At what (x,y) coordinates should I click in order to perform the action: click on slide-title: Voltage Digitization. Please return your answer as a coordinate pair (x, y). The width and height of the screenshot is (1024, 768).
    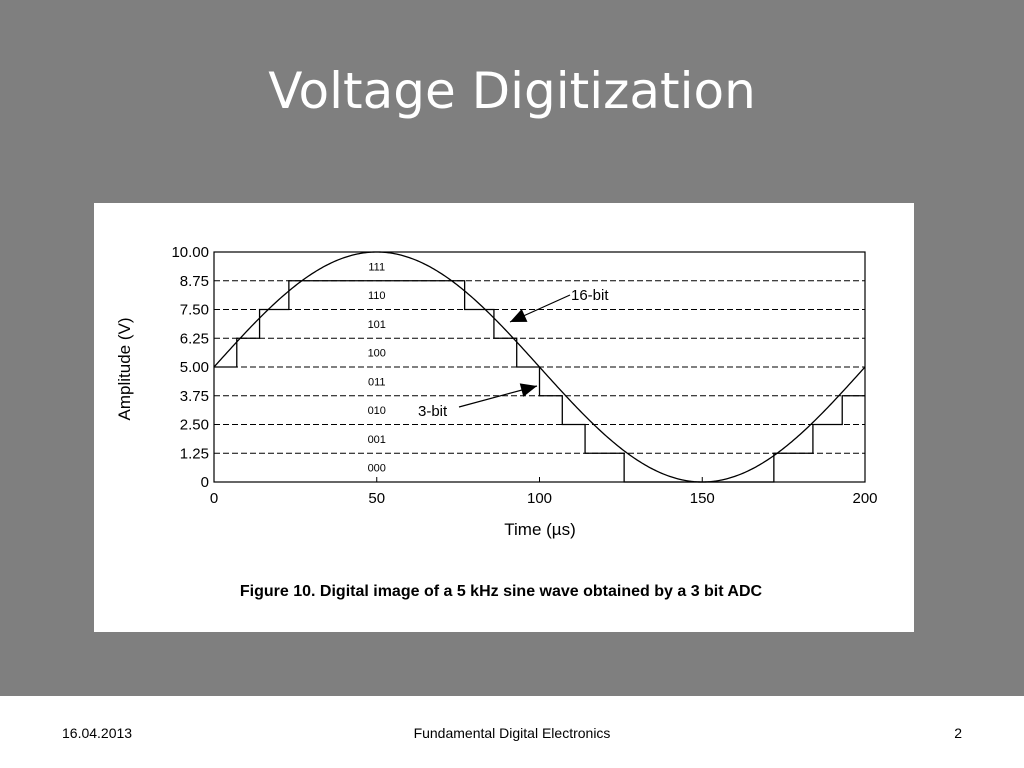
    Looking at the image, I should click on (512, 91).